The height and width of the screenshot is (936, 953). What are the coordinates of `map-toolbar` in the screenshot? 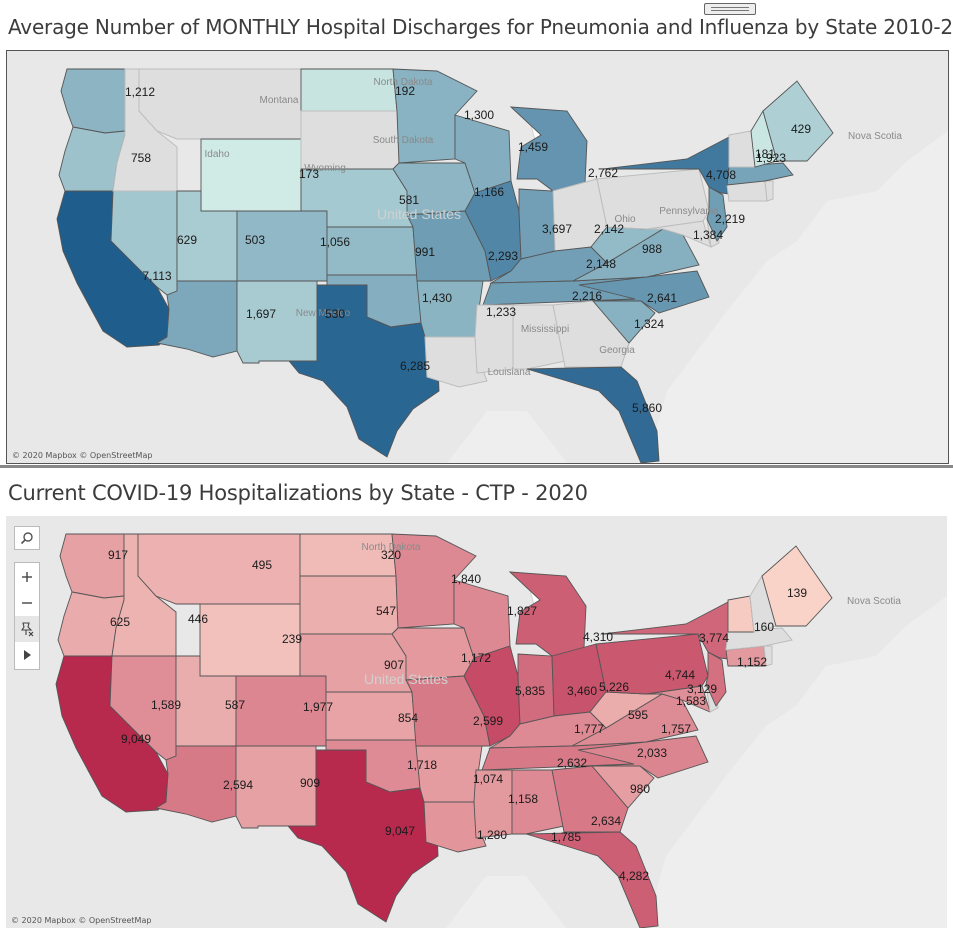 It's located at (28, 599).